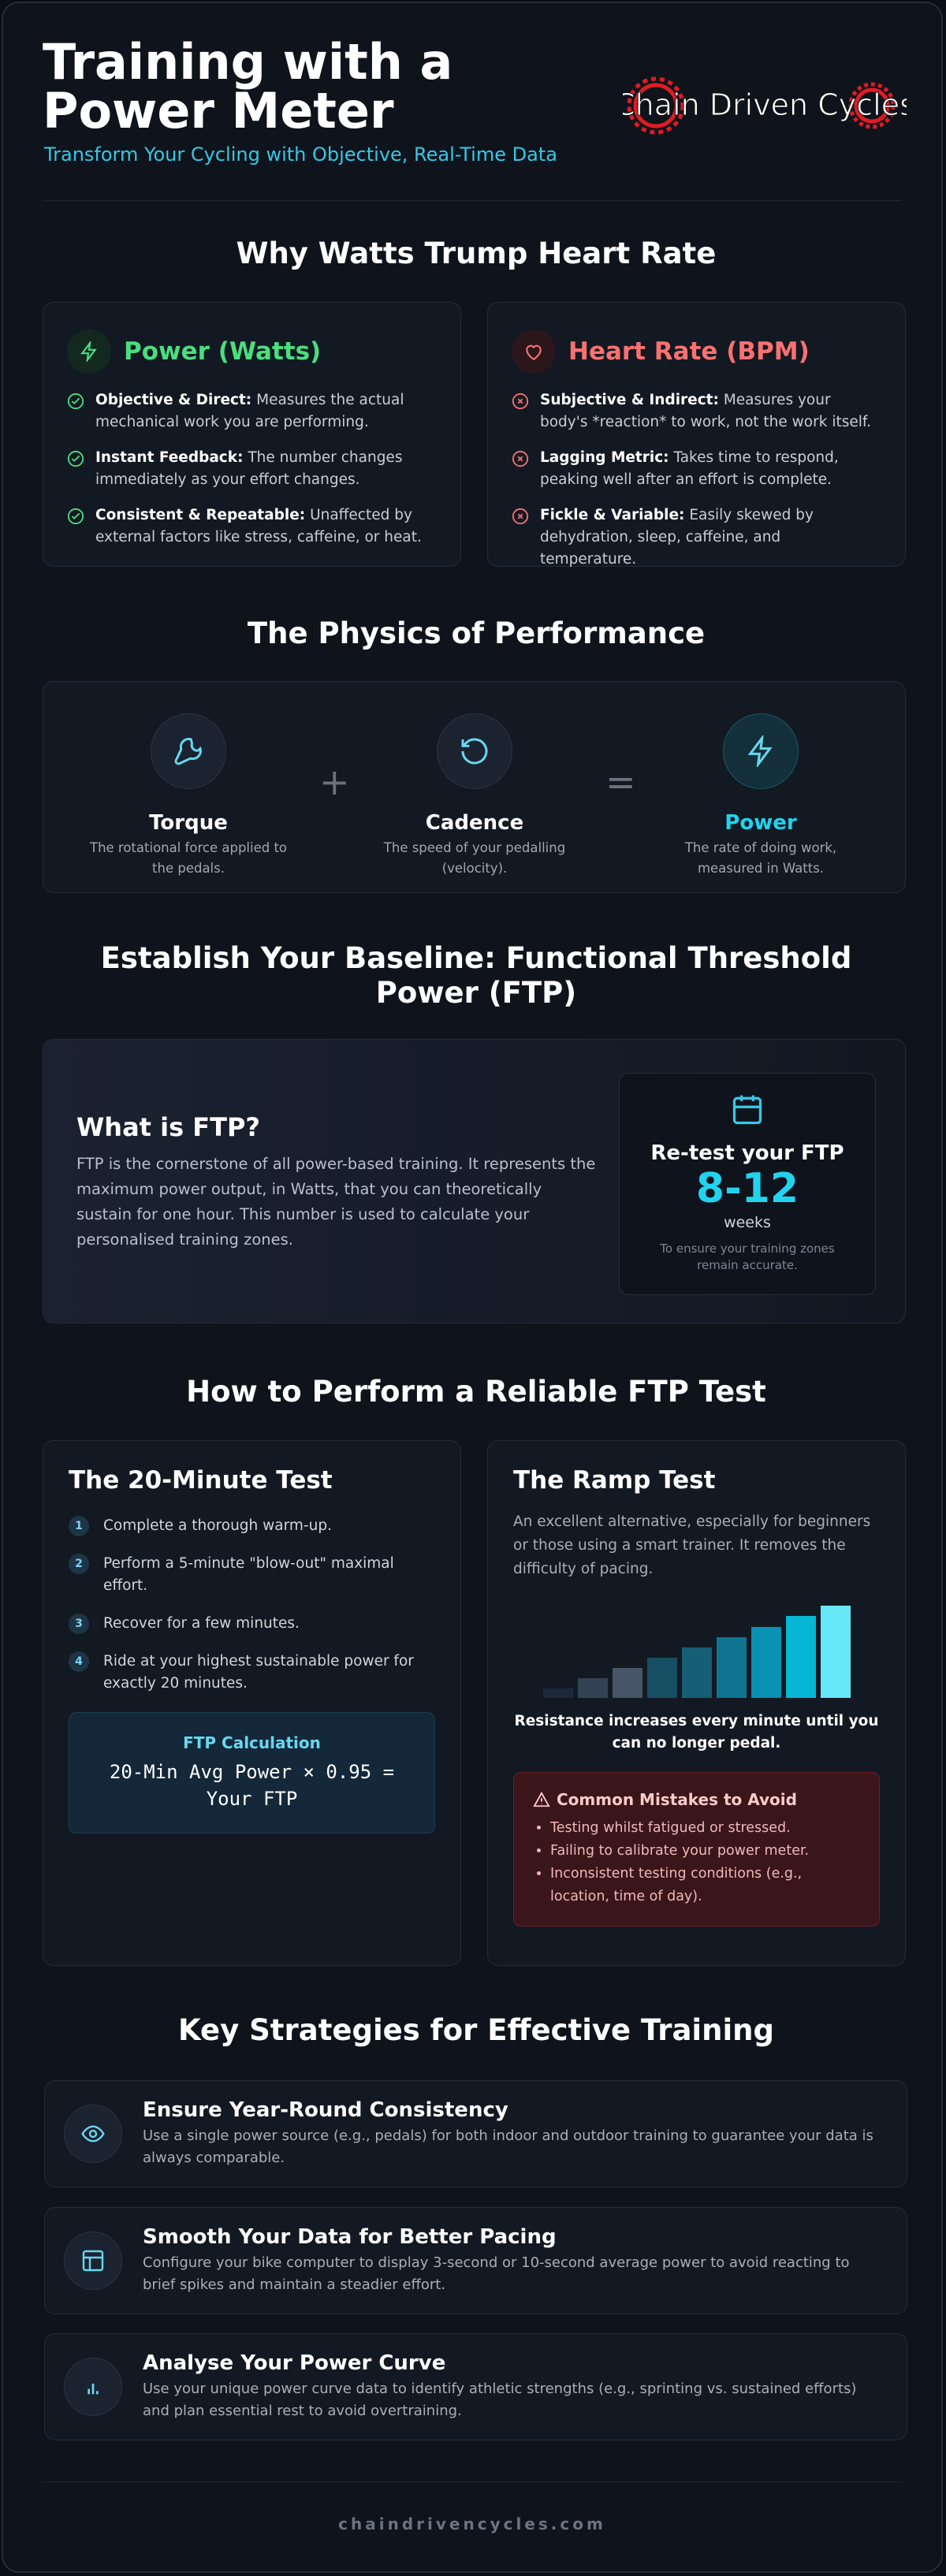  What do you see at coordinates (79, 1526) in the screenshot?
I see `step-number: 1` at bounding box center [79, 1526].